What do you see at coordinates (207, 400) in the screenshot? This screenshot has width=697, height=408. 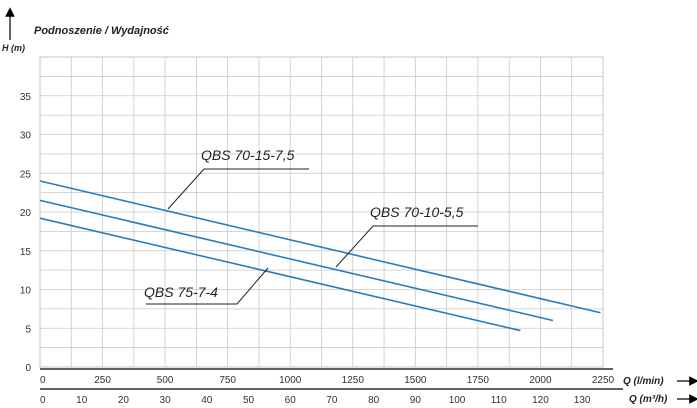 I see `x2-tick-label: 40` at bounding box center [207, 400].